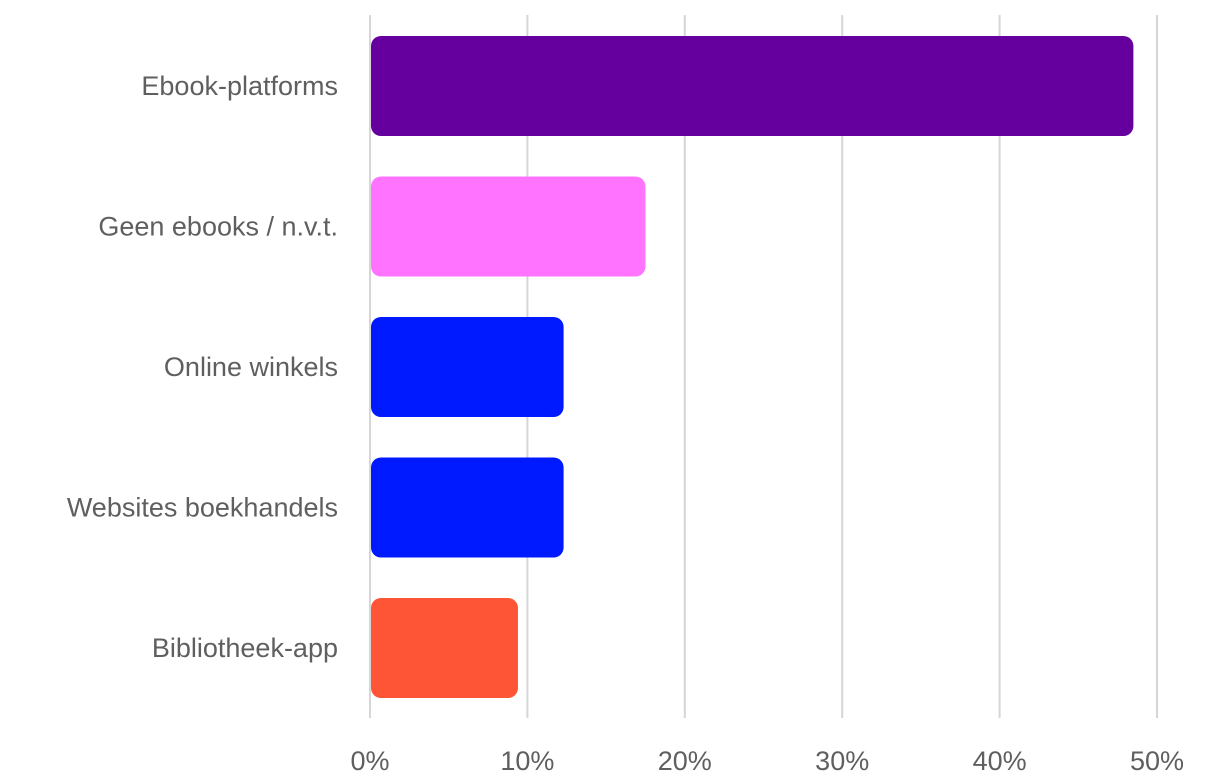 The height and width of the screenshot is (773, 1208). I want to click on category-label: Geen ebooks / n.v.t., so click(218, 227).